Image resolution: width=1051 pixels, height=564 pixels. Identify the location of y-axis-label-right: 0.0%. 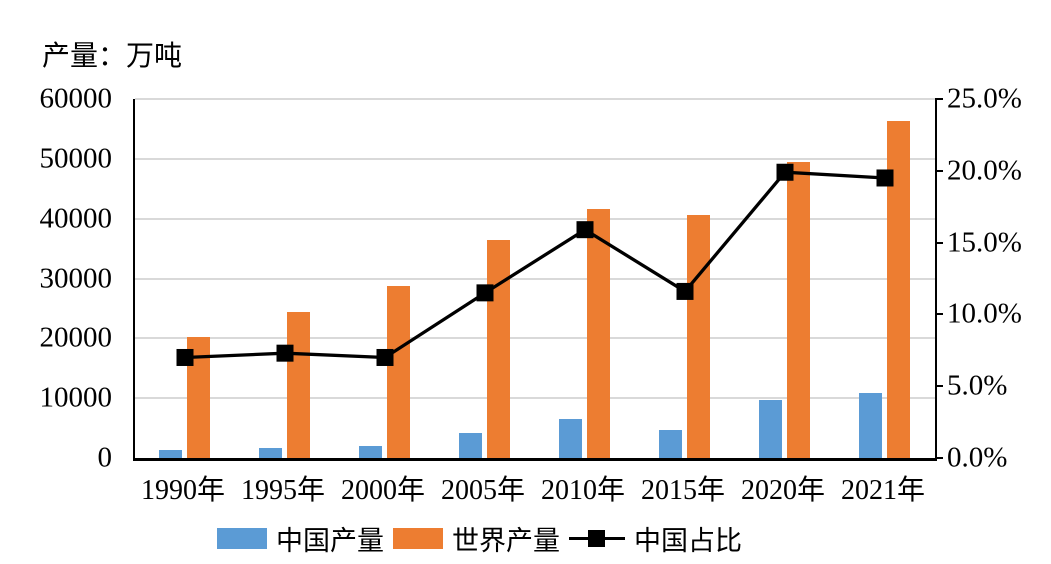
(977, 457).